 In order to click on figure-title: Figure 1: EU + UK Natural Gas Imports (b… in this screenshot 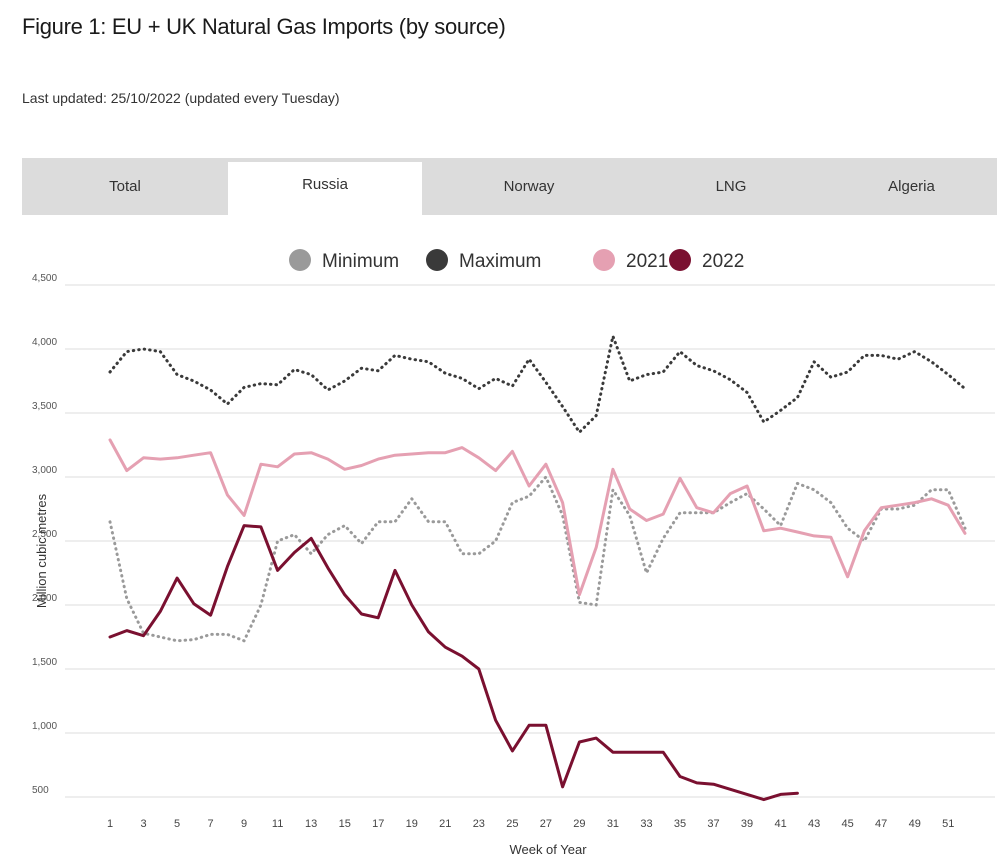, I will do `click(264, 26)`.